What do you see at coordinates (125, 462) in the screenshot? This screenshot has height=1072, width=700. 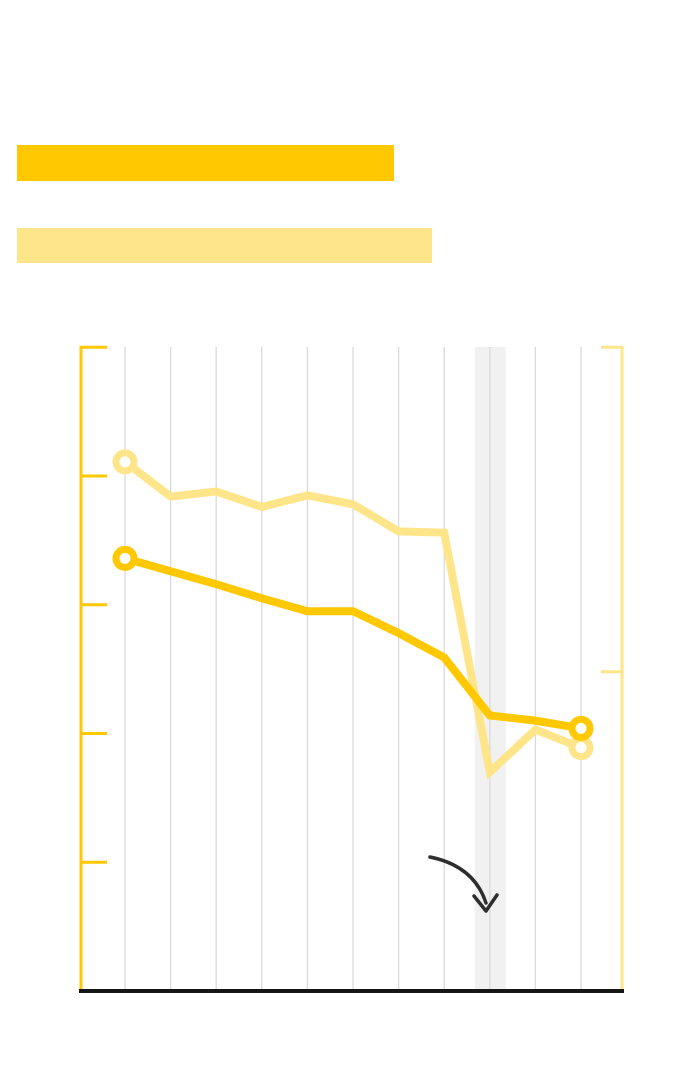 I see `series-light-start-marker` at bounding box center [125, 462].